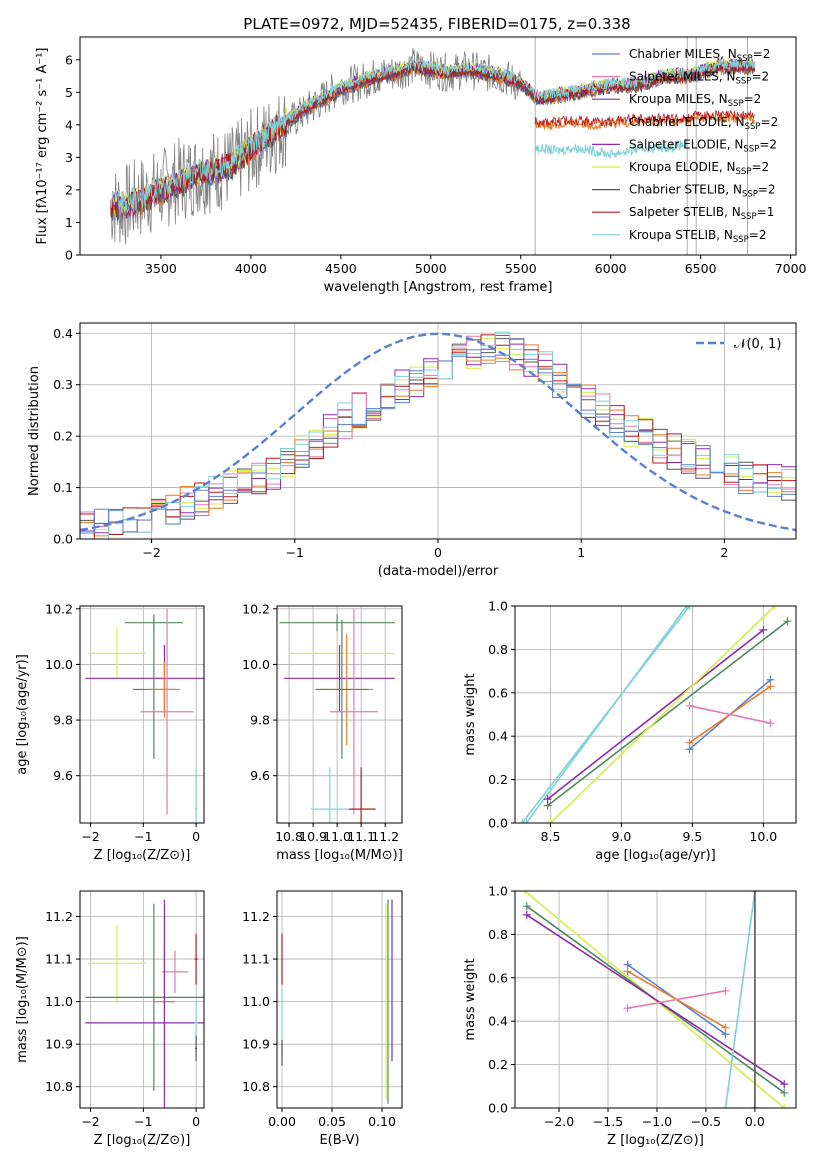  Describe the element at coordinates (69, 124) in the screenshot. I see `y-tick-label: 4` at that location.